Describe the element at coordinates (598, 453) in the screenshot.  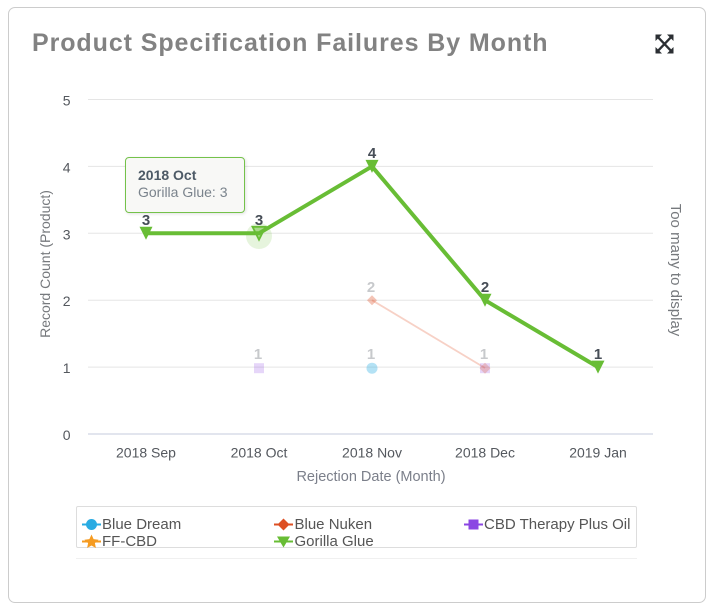
I see `svg-text: 2019 Jan` at that location.